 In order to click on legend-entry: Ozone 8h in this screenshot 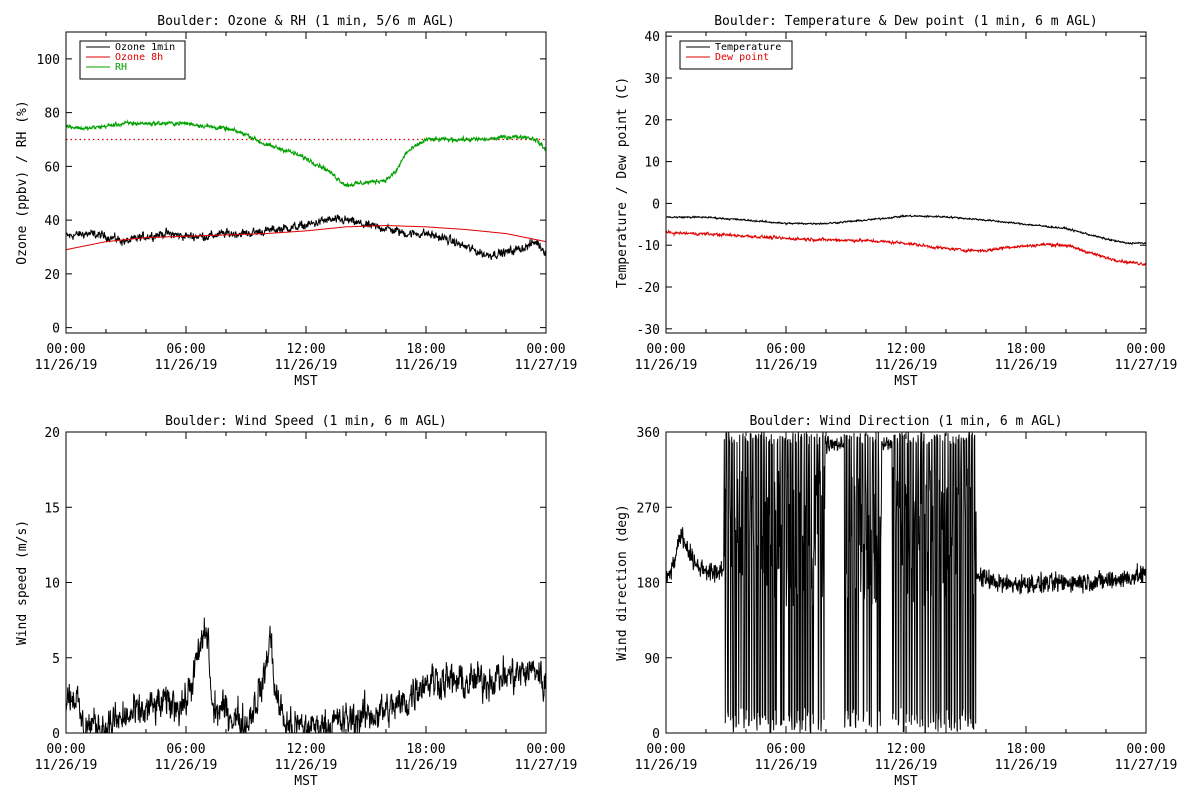, I will do `click(139, 57)`.